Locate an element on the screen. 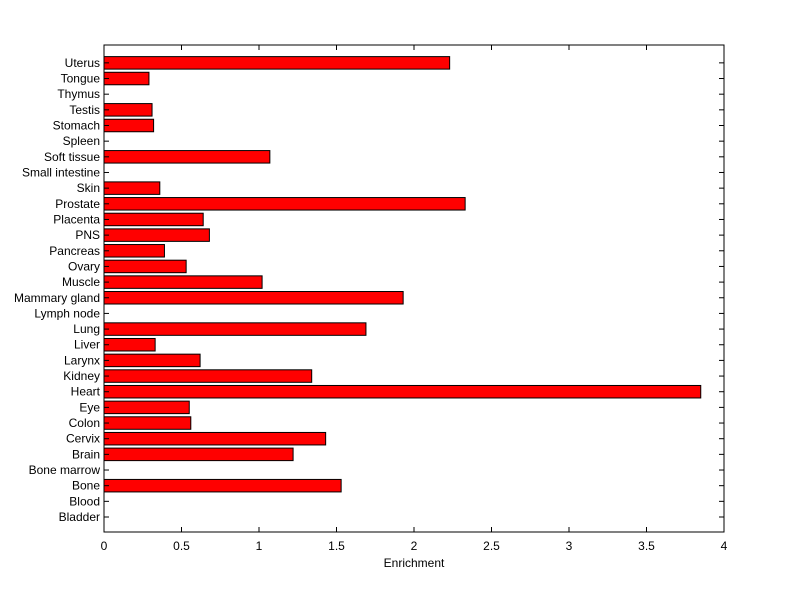 The width and height of the screenshot is (800, 599). x-tick-label: 1 is located at coordinates (259, 546).